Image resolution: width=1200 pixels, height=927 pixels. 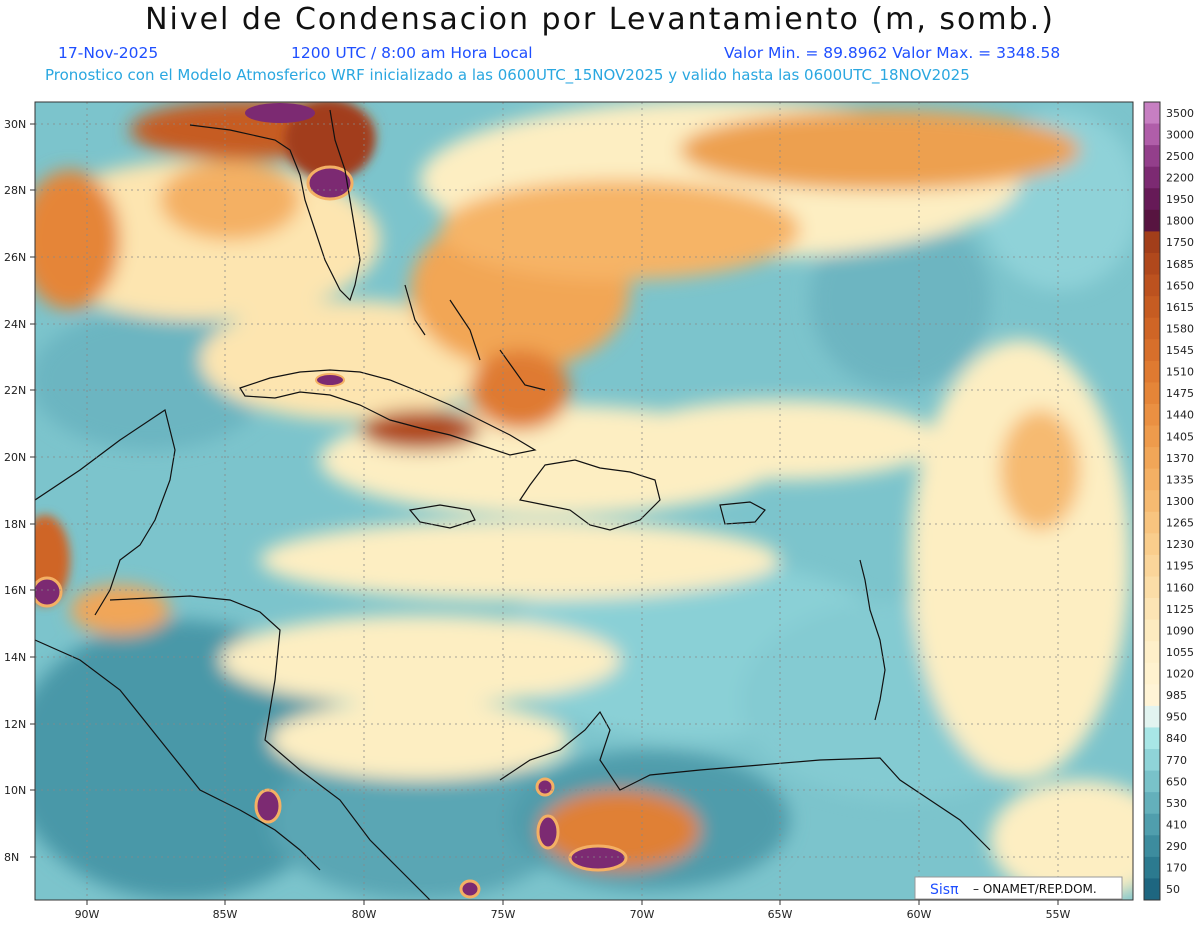 What do you see at coordinates (1180, 285) in the screenshot?
I see `colorbar-label: 1650` at bounding box center [1180, 285].